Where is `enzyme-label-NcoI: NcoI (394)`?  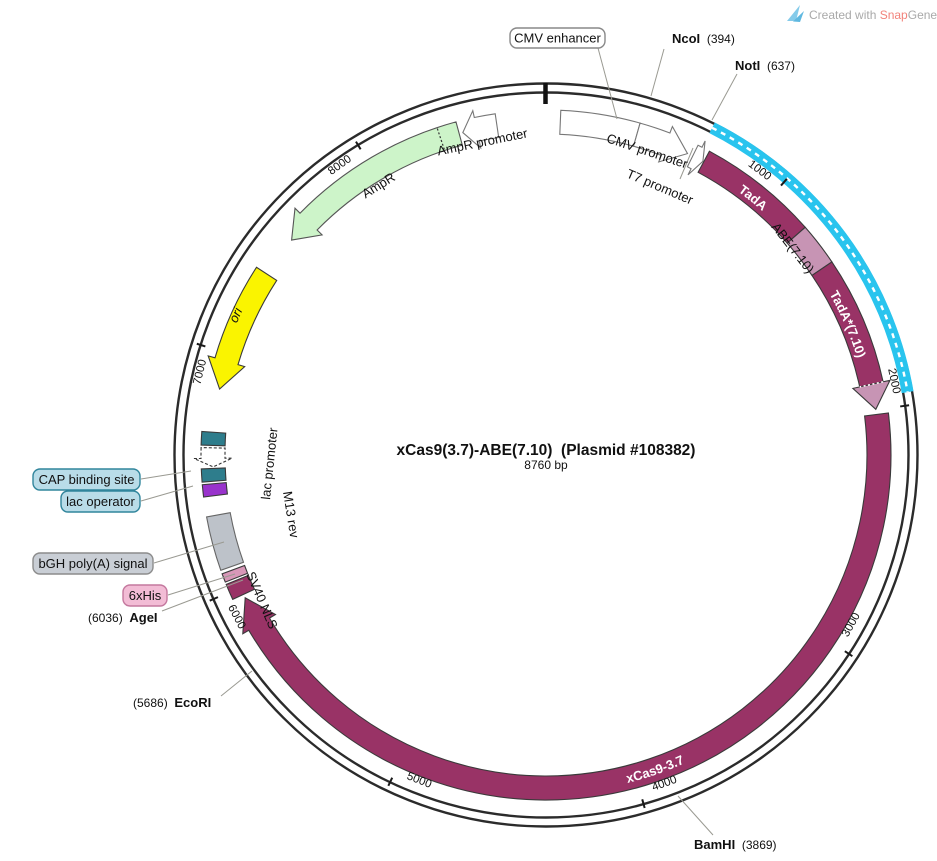
enzyme-label-NcoI: NcoI (394) is located at coordinates (703, 38).